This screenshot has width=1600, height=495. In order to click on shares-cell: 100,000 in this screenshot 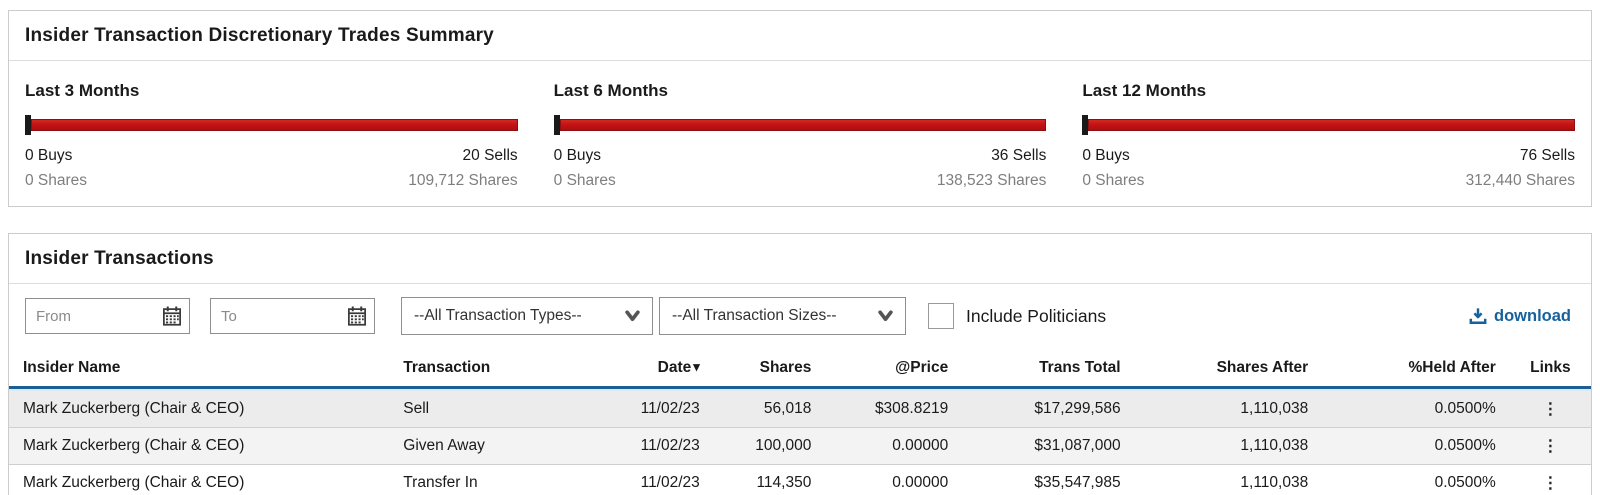, I will do `click(769, 446)`.